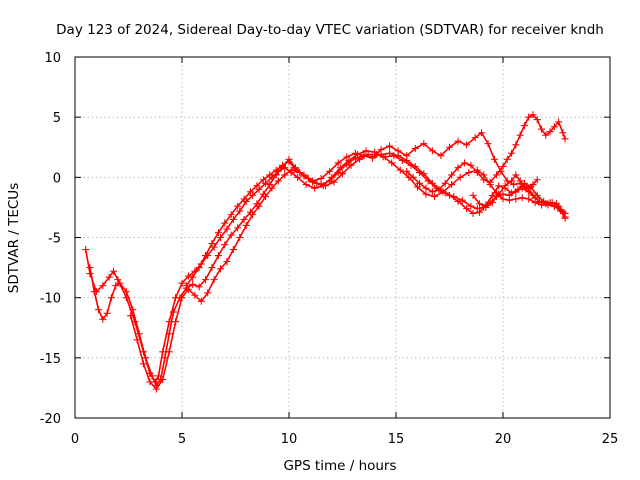 The width and height of the screenshot is (640, 480). Describe the element at coordinates (14, 238) in the screenshot. I see `y-axis-title: SDTVAR / TECUs` at that location.